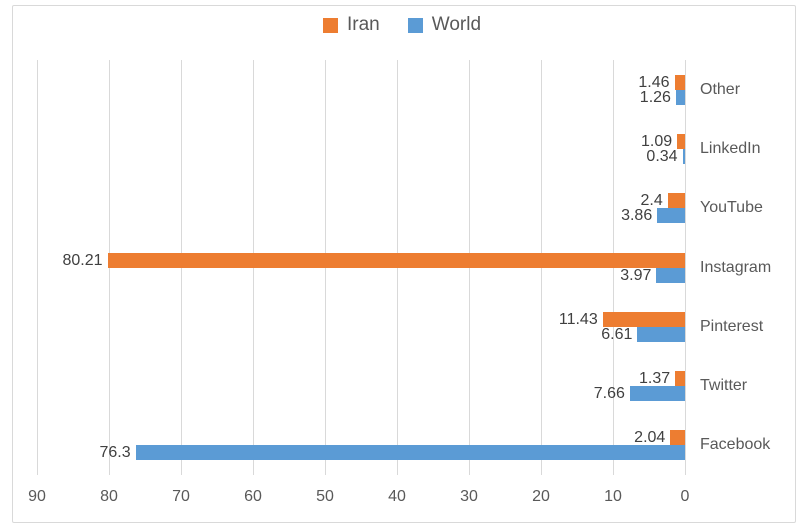 This screenshot has width=804, height=530. What do you see at coordinates (720, 89) in the screenshot?
I see `category-label-other: Other` at bounding box center [720, 89].